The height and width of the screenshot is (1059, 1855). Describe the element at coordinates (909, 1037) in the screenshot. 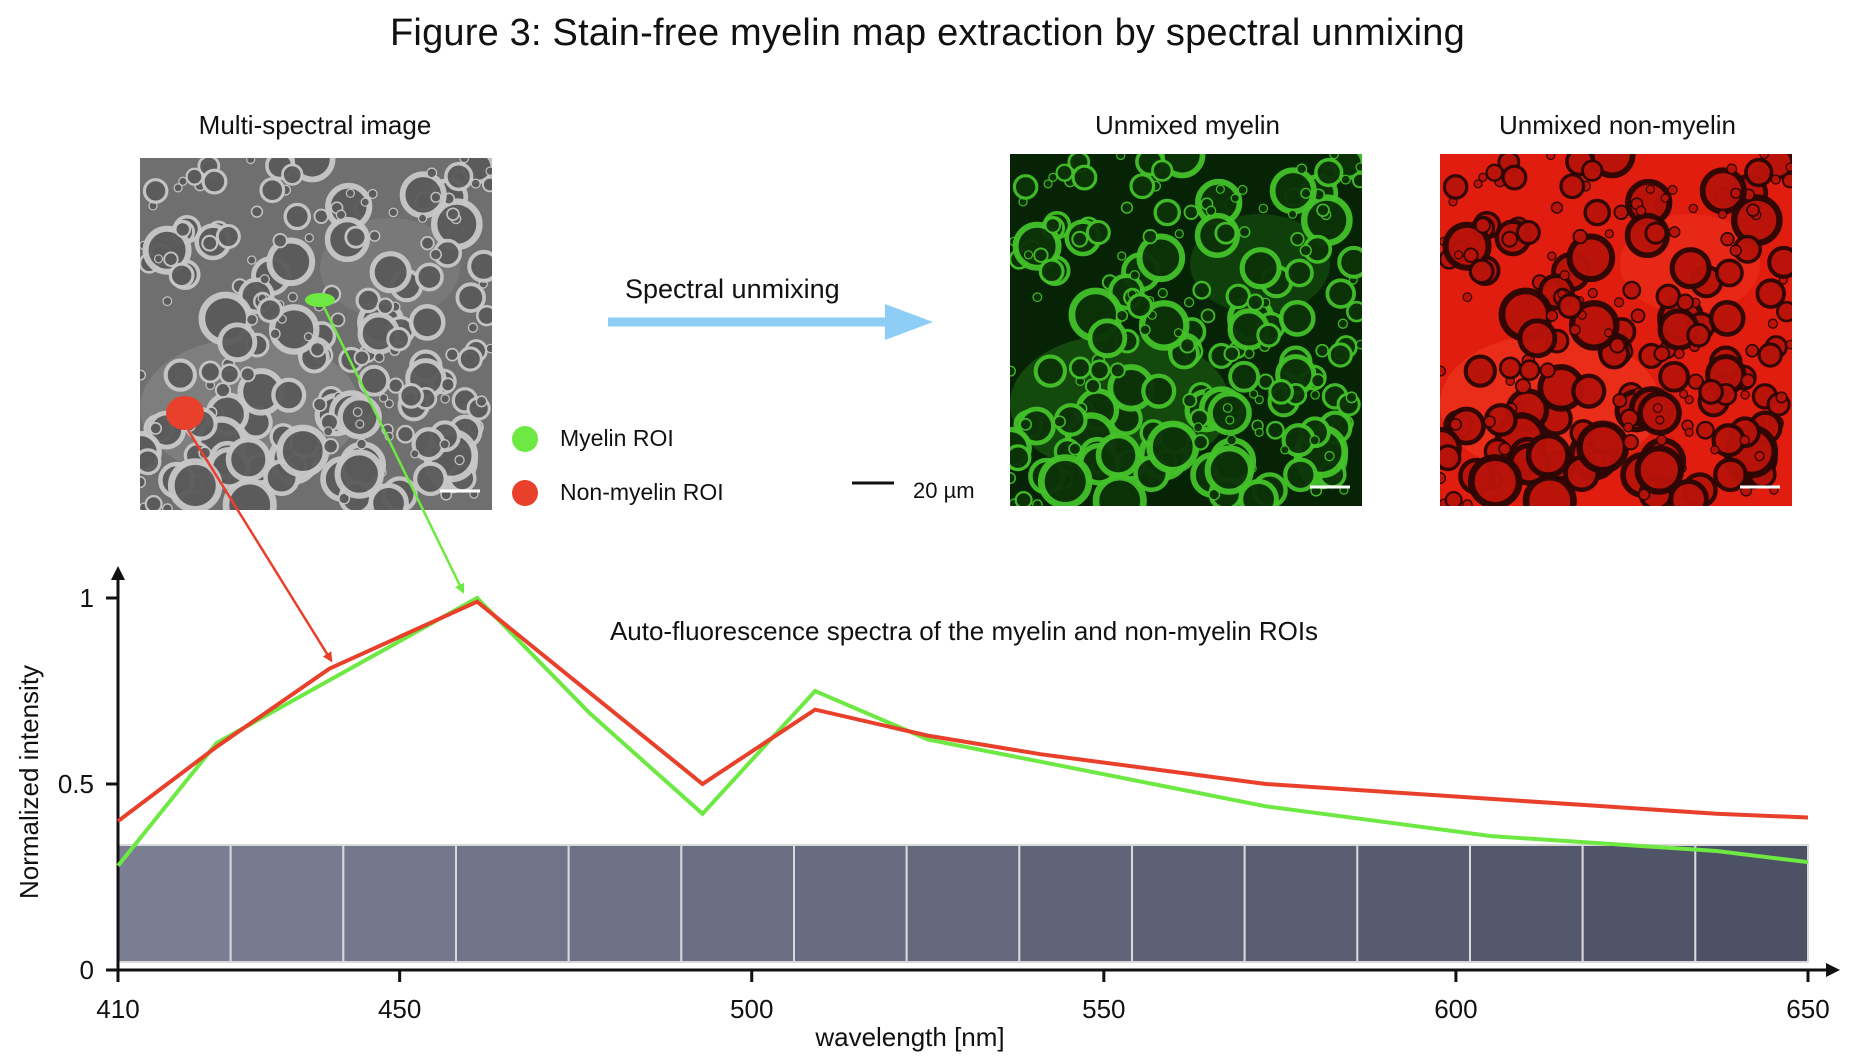

I see `x-axis-label: wavelength [nm]` at that location.